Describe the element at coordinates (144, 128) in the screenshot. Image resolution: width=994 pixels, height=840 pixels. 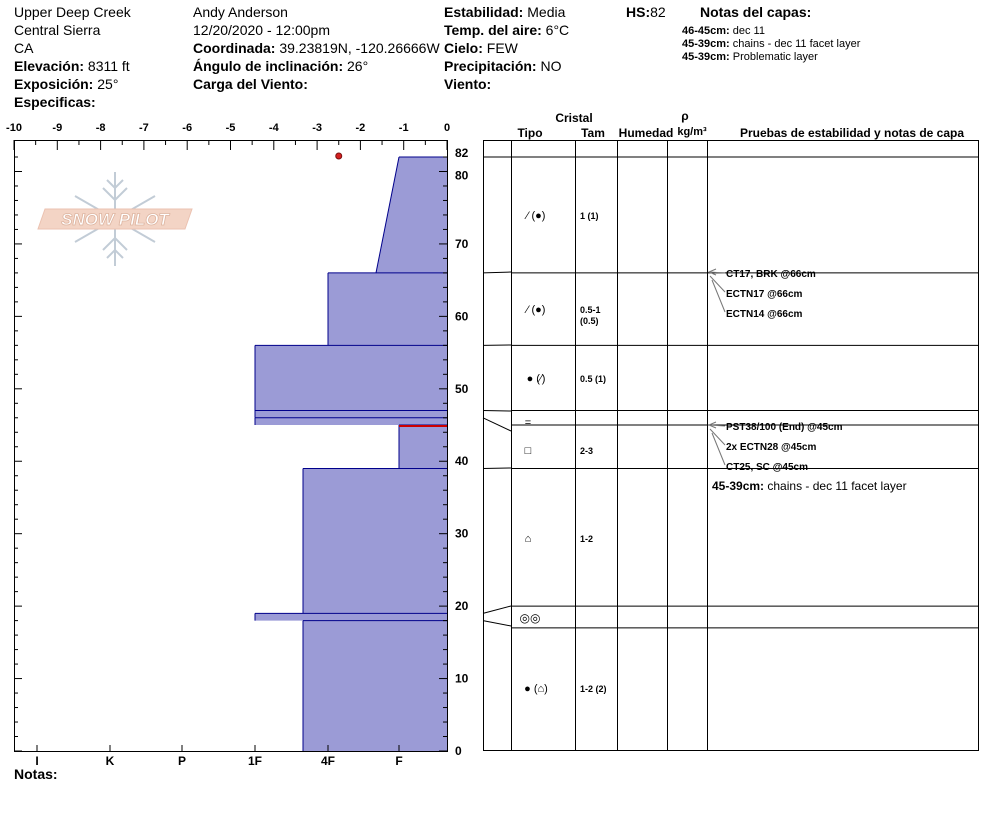
I see `temperature-tick-label: -7` at that location.